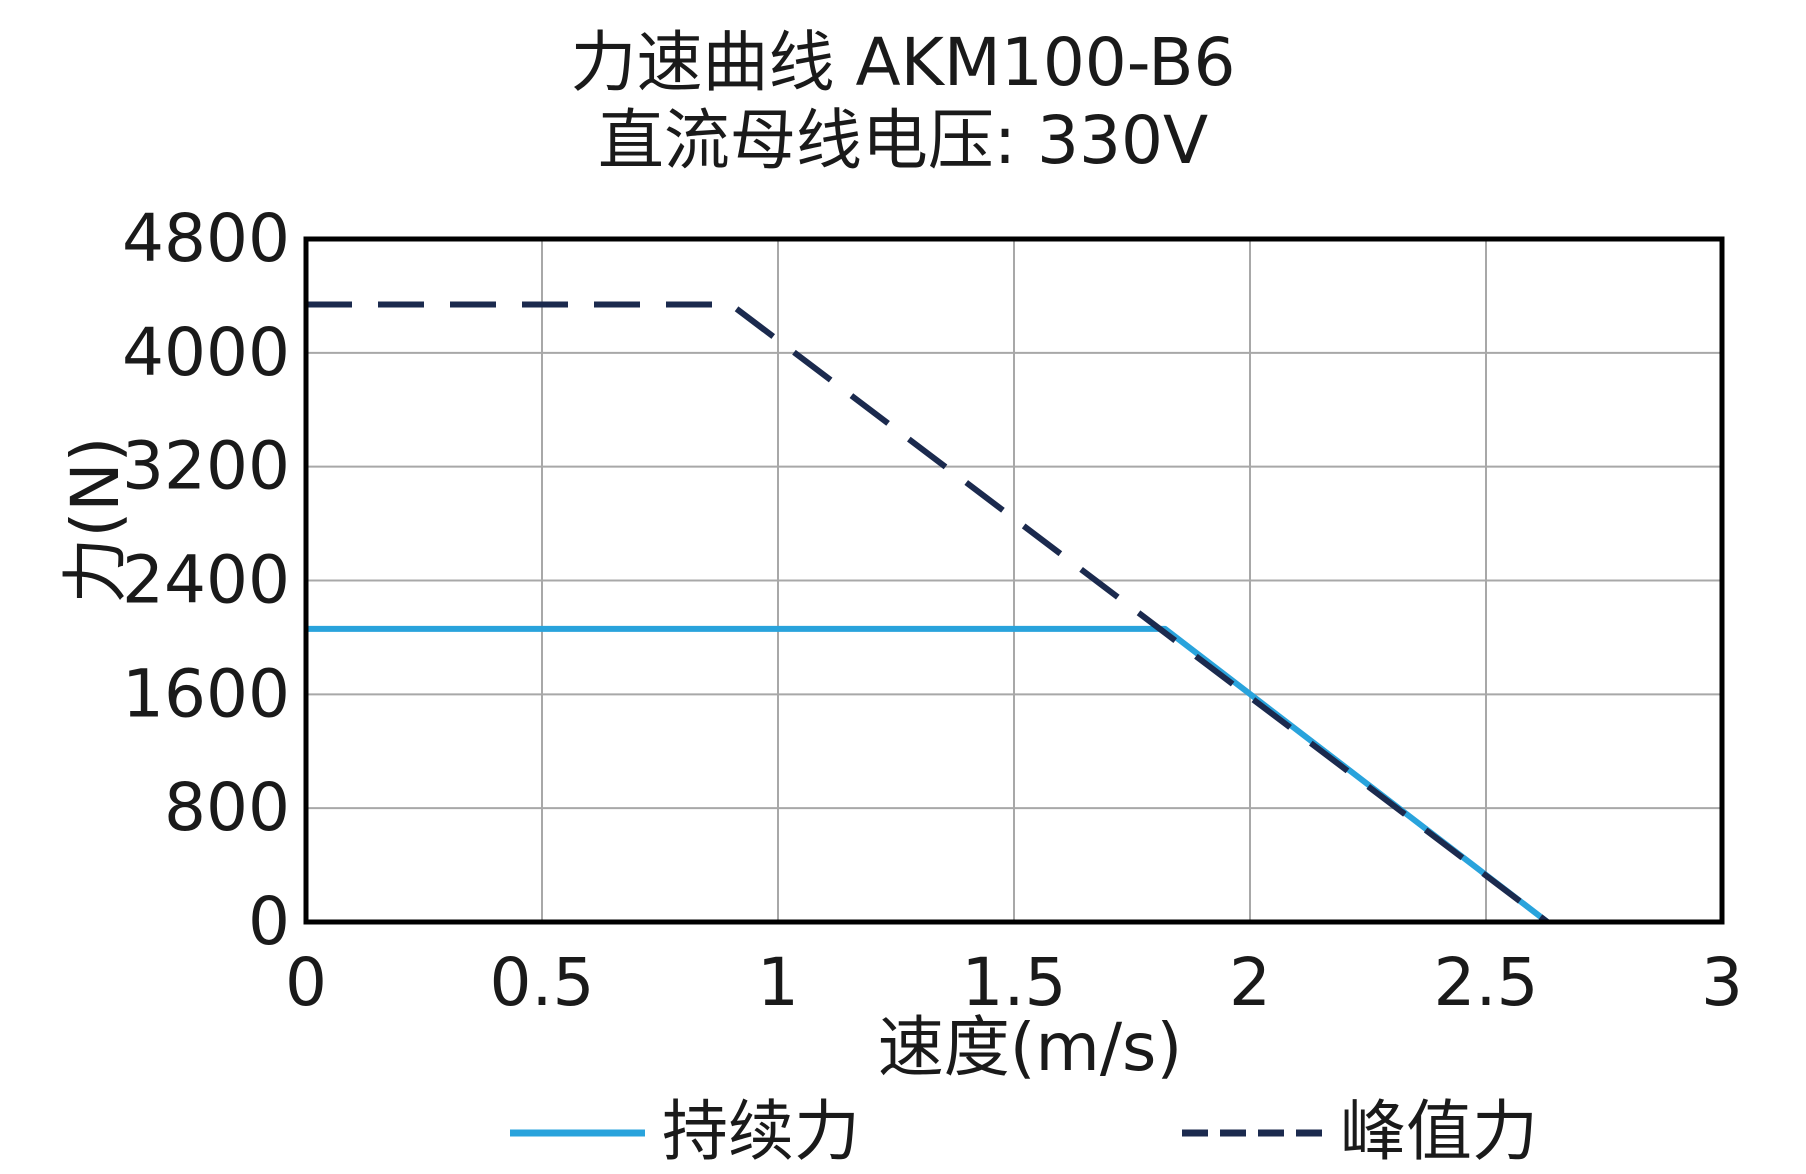  I want to click on y-tick-label: 4000, so click(206, 352).